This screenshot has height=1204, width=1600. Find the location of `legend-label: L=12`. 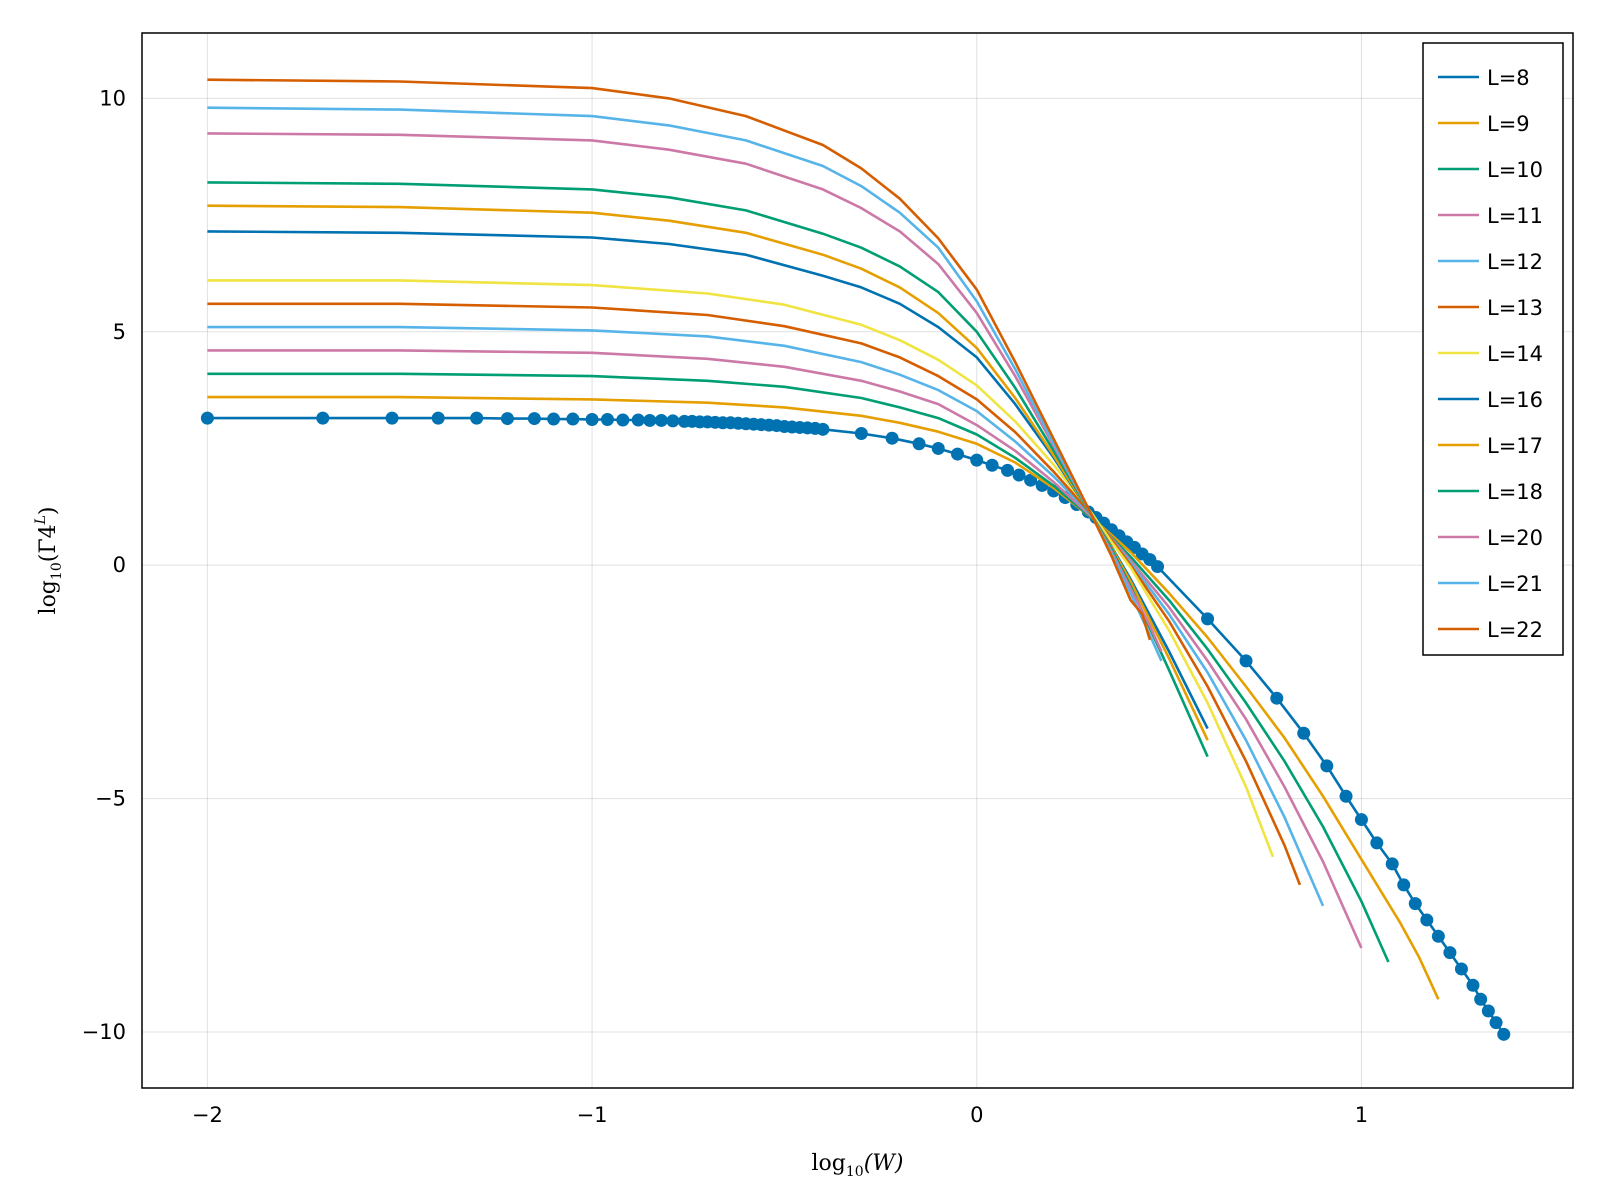

legend-label: L=12 is located at coordinates (1515, 262).